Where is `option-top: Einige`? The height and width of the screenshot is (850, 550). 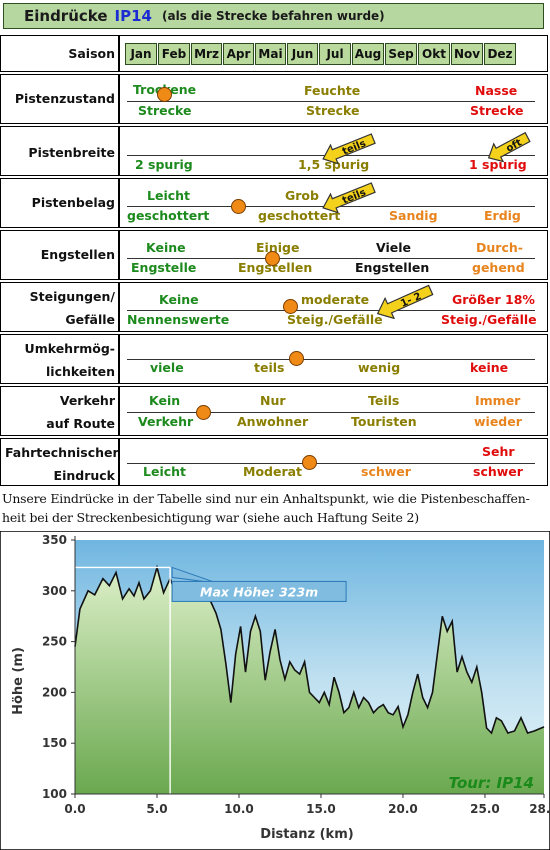 option-top: Einige is located at coordinates (278, 247).